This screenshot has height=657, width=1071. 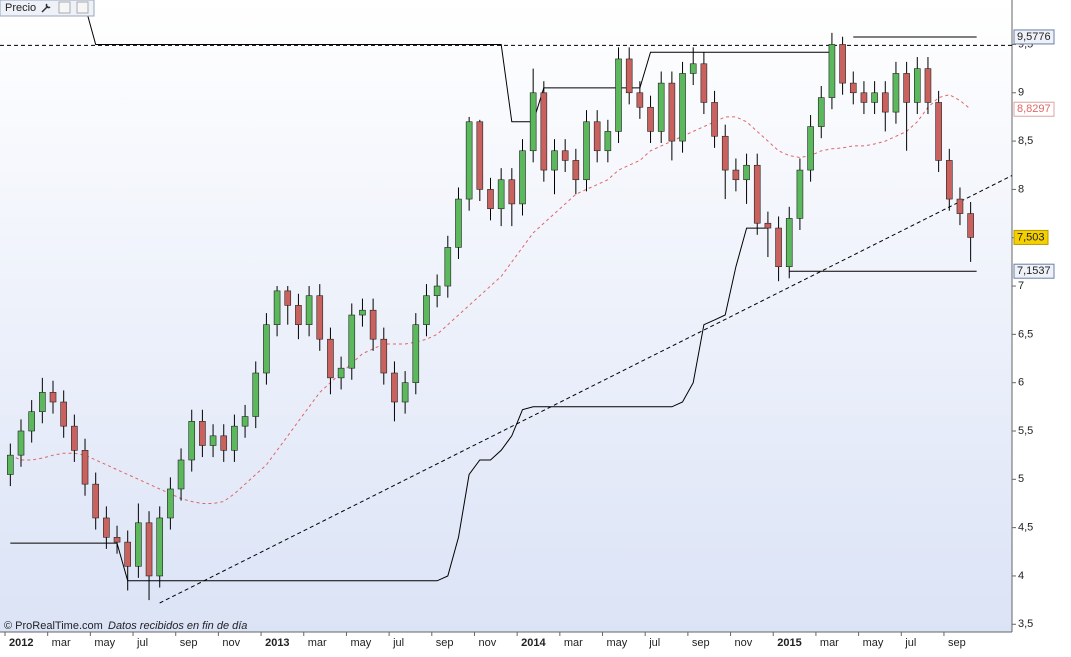 I want to click on price-label: 7,1537, so click(x=1034, y=271).